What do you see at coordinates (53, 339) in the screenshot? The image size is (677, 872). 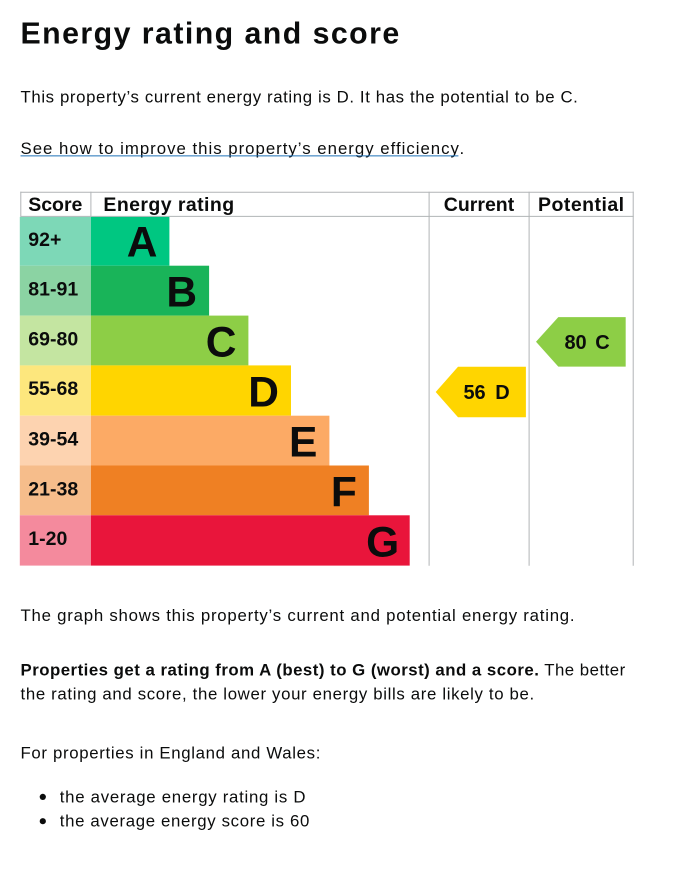 I see `svg-text: 69-80` at bounding box center [53, 339].